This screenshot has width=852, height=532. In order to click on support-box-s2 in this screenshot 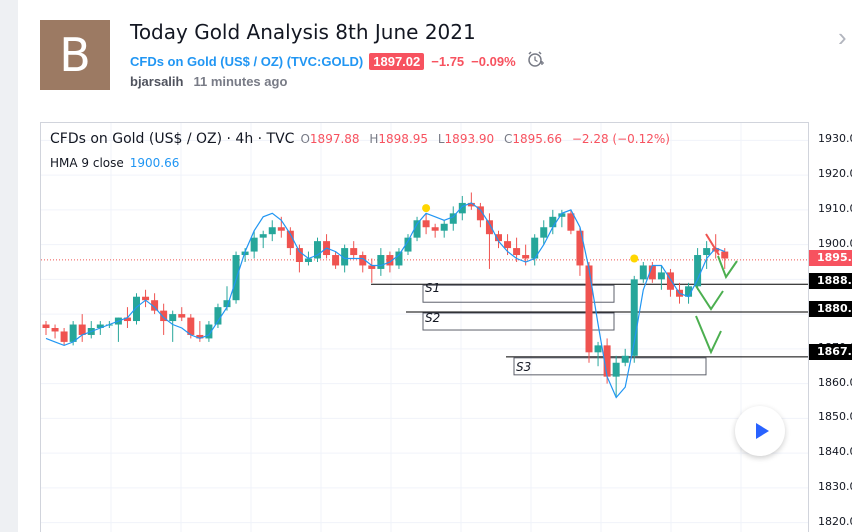, I will do `click(518, 321)`.